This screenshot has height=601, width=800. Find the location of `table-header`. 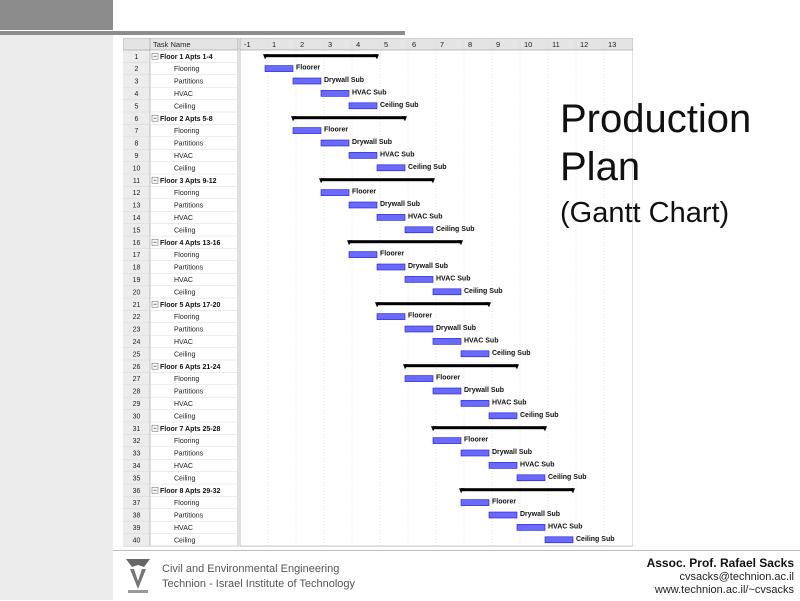

table-header is located at coordinates (181, 44).